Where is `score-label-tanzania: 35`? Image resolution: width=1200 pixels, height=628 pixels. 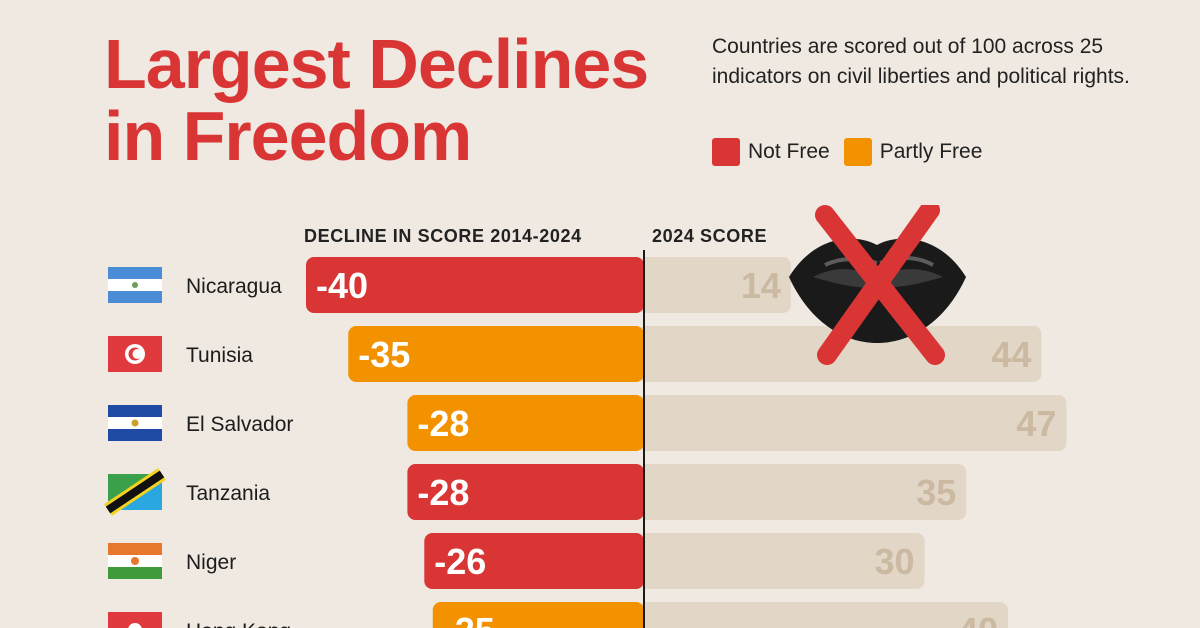 score-label-tanzania: 35 is located at coordinates (936, 492).